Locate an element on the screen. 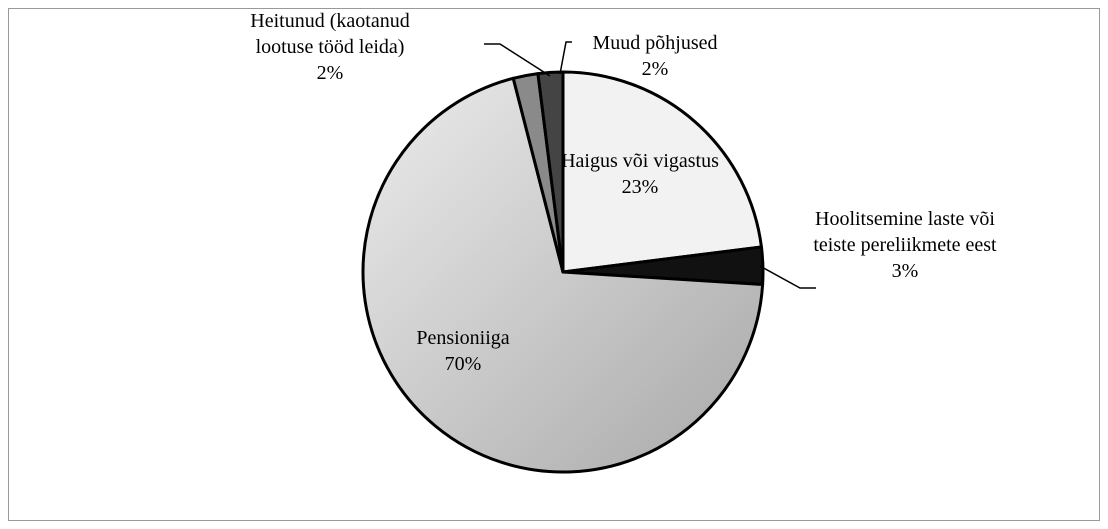  slice-label: Heitunud (kaotanud lootuse tööd leida) 2% is located at coordinates (330, 47).